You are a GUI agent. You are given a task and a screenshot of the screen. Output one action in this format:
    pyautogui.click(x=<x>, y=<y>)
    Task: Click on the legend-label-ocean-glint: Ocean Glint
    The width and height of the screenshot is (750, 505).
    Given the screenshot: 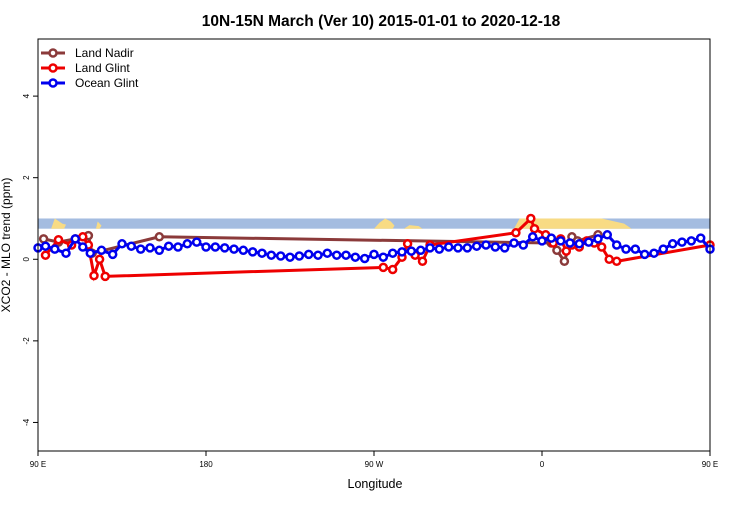 What is the action you would take?
    pyautogui.click(x=107, y=83)
    